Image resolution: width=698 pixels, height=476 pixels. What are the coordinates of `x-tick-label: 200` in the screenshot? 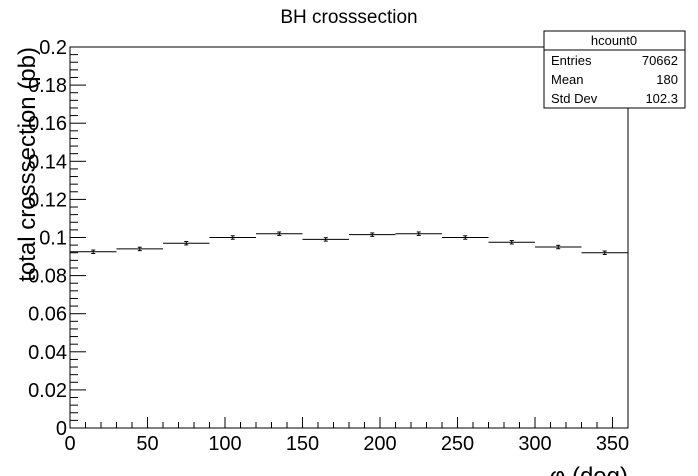 It's located at (379, 444).